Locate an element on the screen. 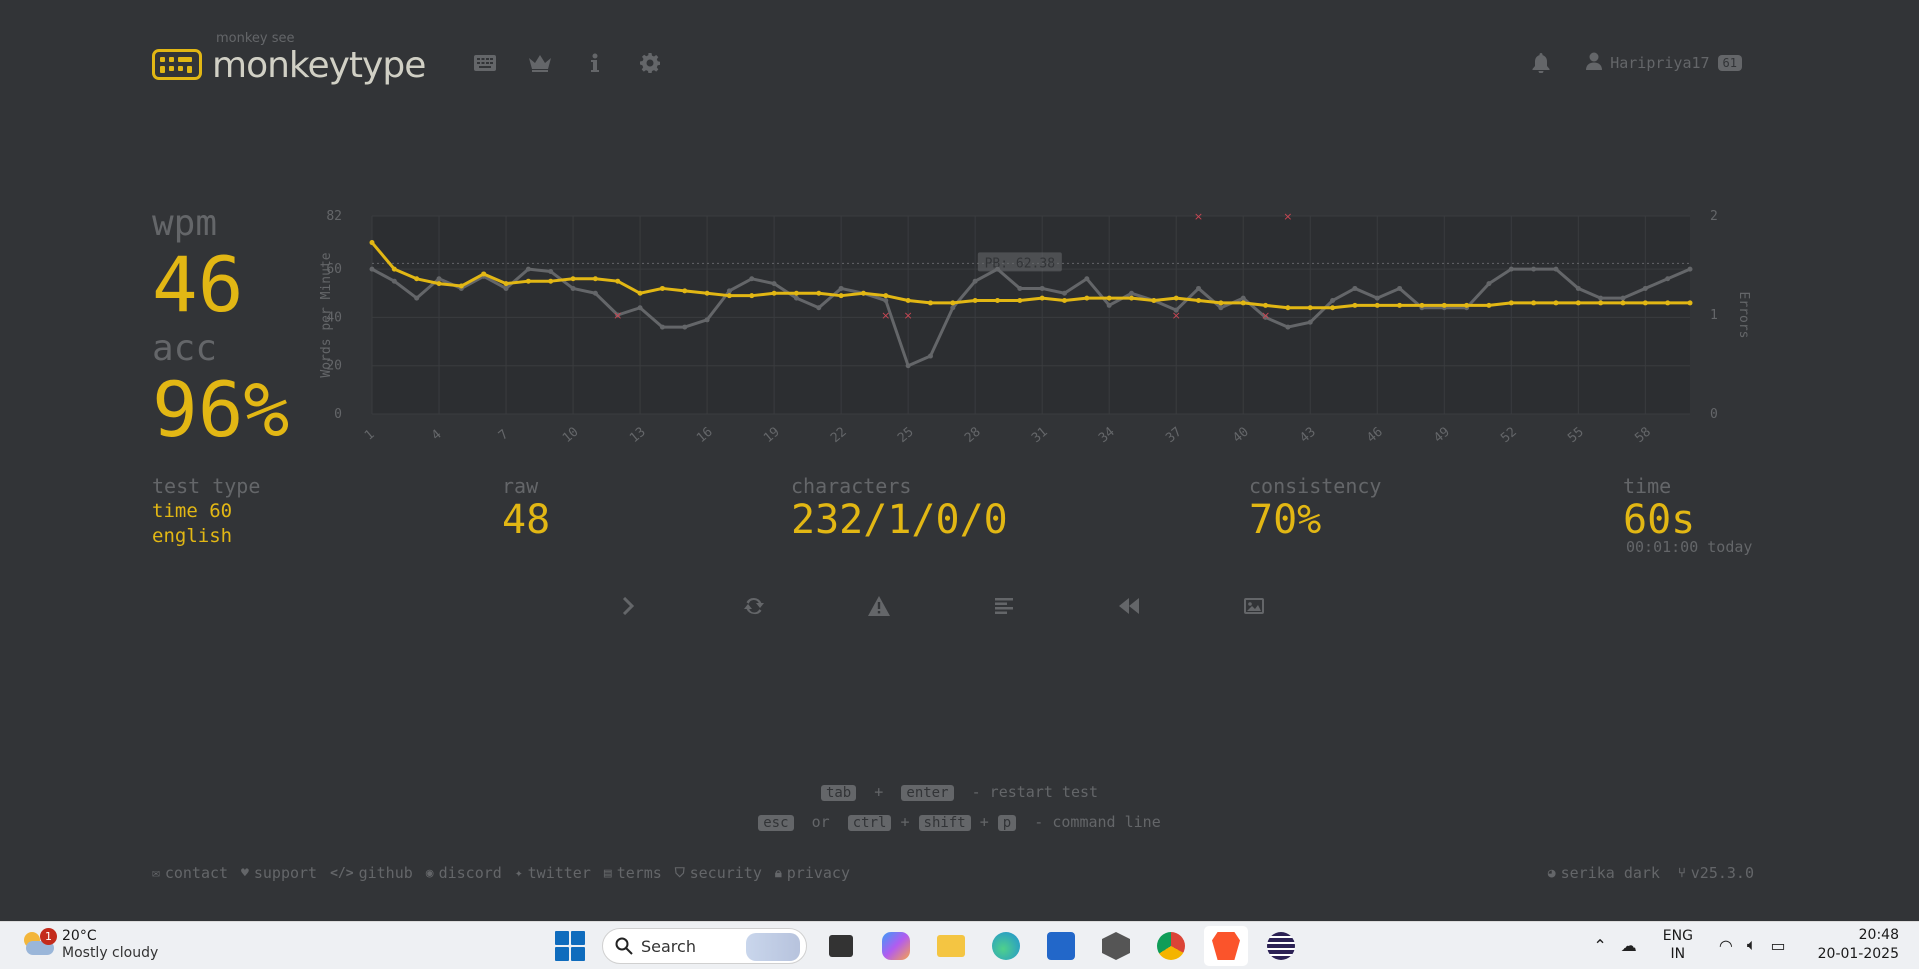 The width and height of the screenshot is (1919, 969). copilot-icon is located at coordinates (896, 946).